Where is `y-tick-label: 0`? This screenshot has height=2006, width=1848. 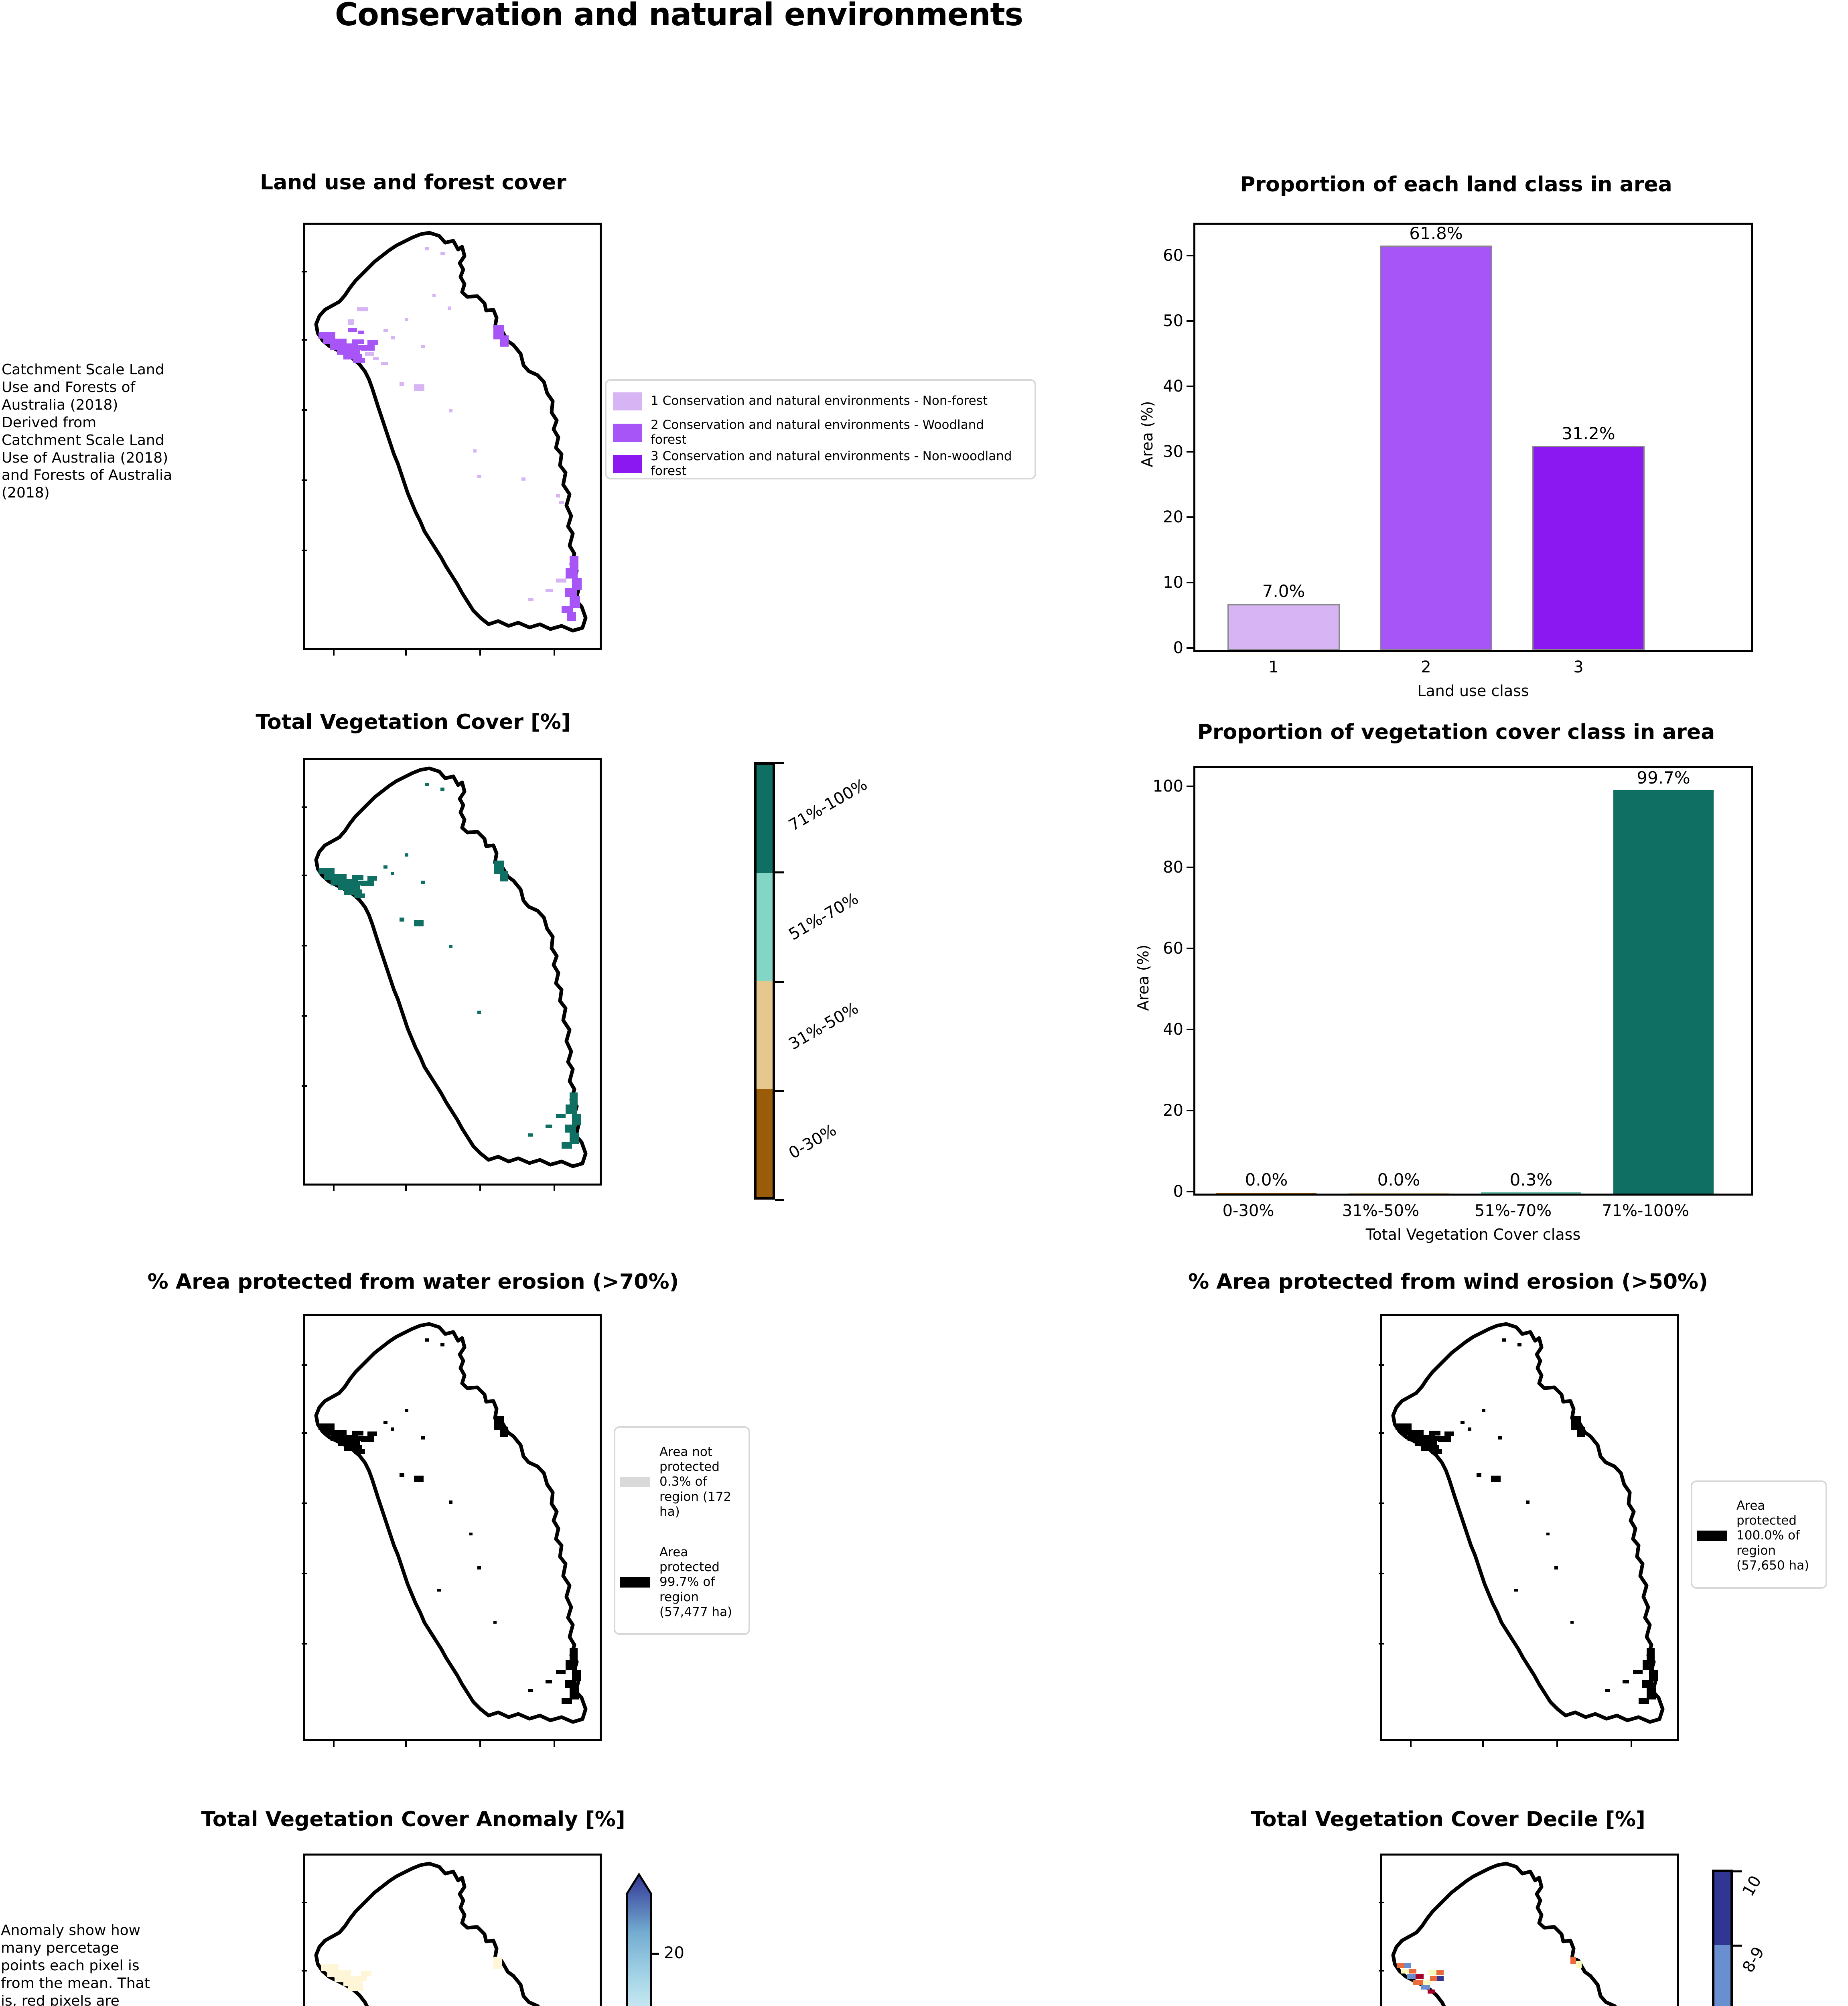 y-tick-label: 0 is located at coordinates (1178, 1192).